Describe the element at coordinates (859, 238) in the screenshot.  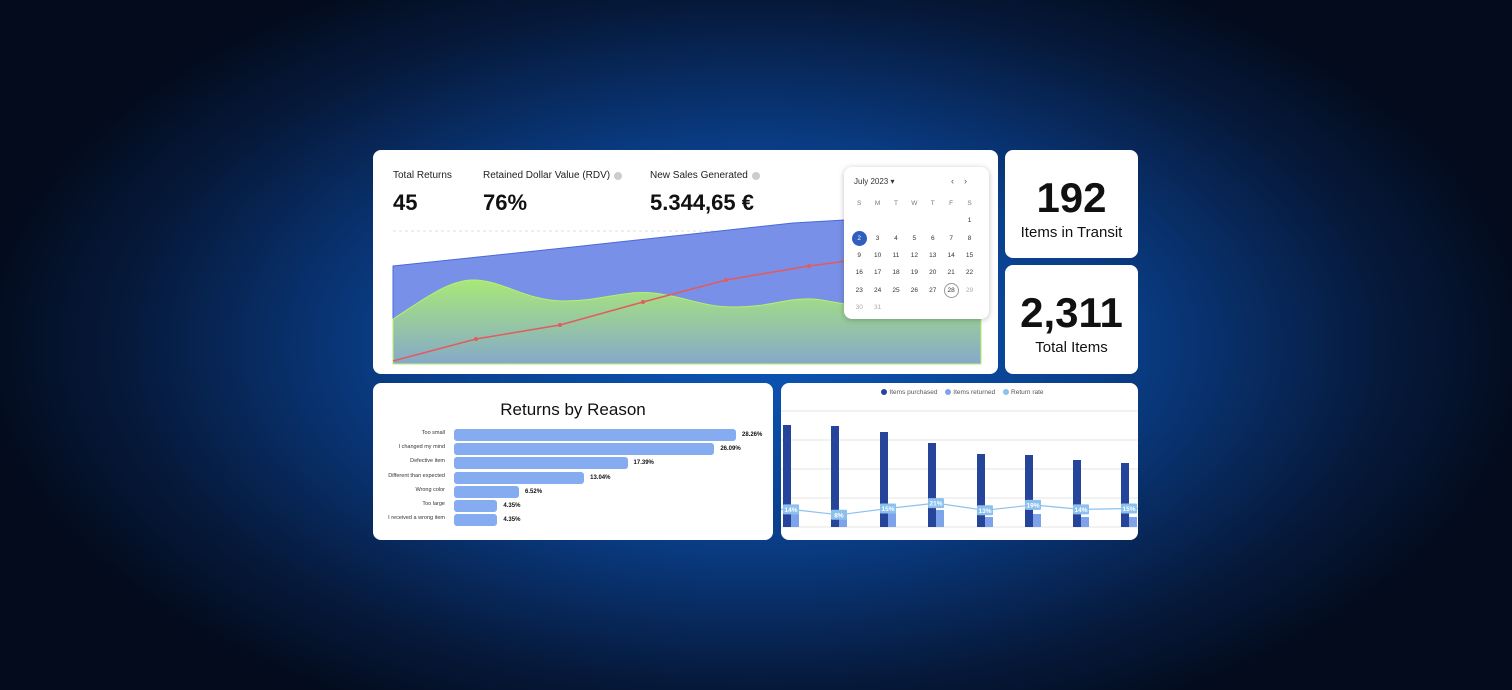
I see `calendar-day: 2` at that location.